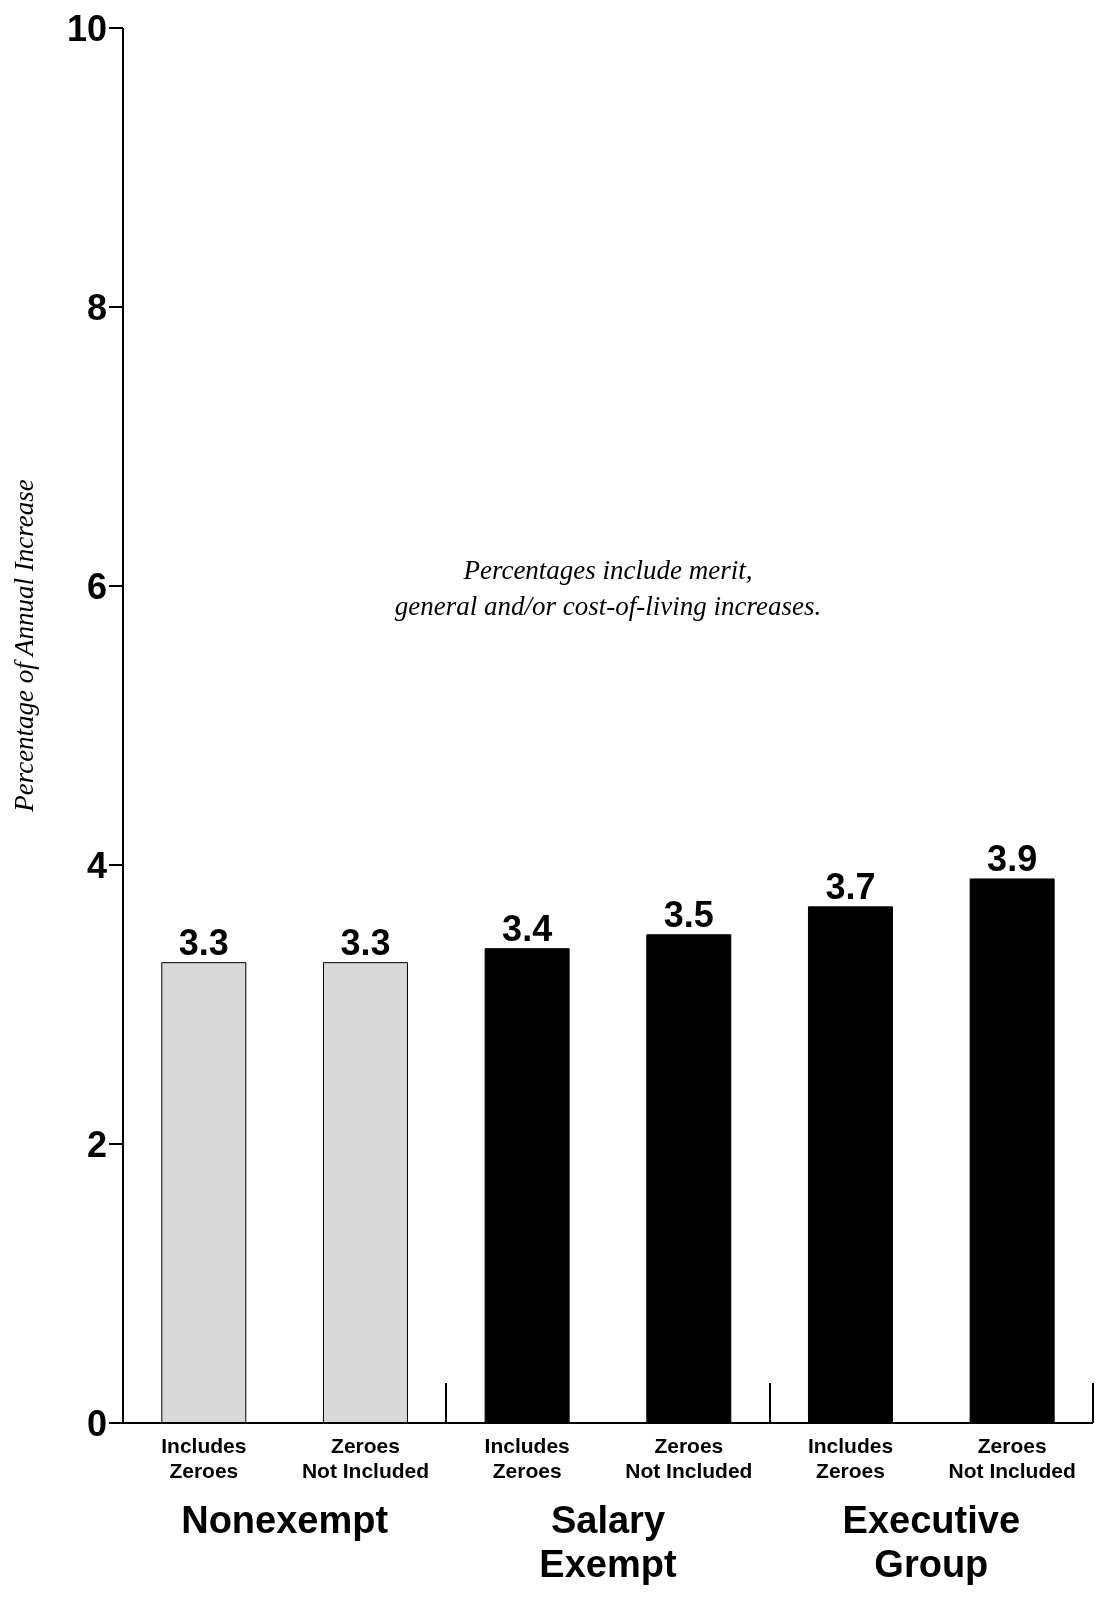 This screenshot has height=1605, width=1117. Describe the element at coordinates (96, 586) in the screenshot. I see `y-tick-label: 6` at that location.